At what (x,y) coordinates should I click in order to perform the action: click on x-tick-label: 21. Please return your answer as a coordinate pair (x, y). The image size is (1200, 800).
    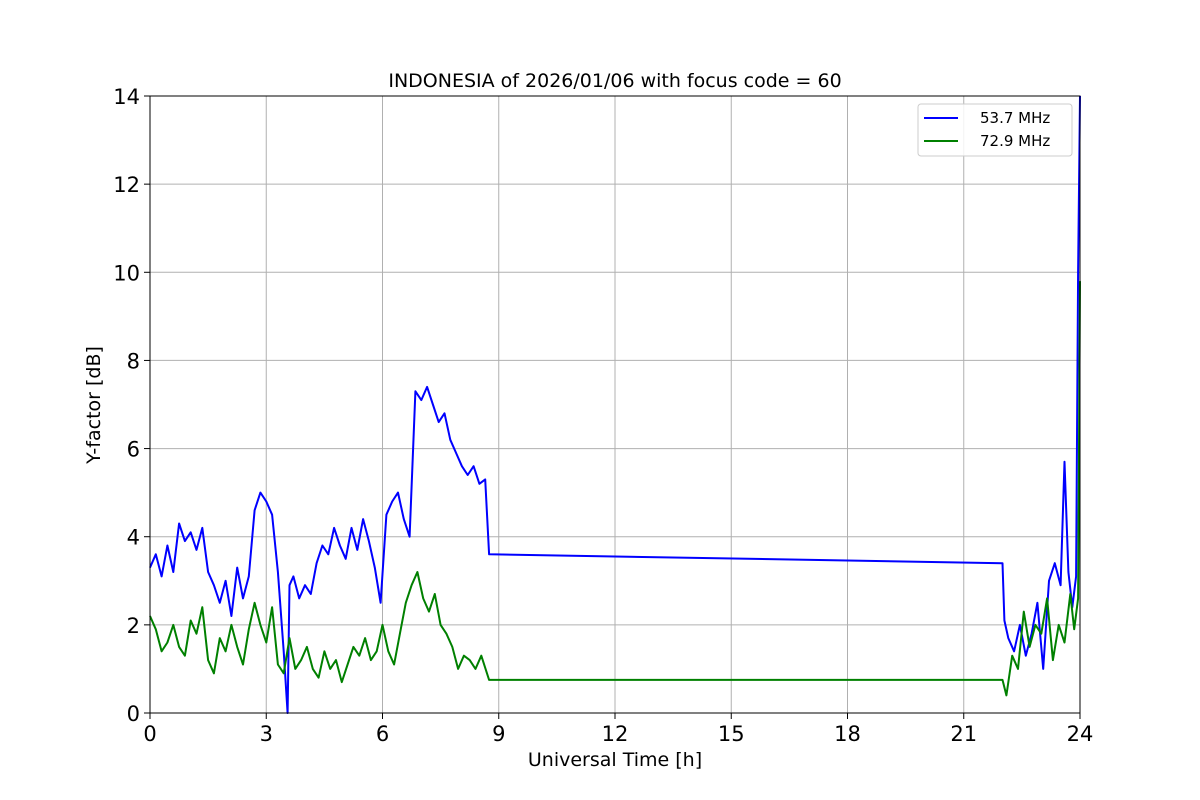
    Looking at the image, I should click on (963, 734).